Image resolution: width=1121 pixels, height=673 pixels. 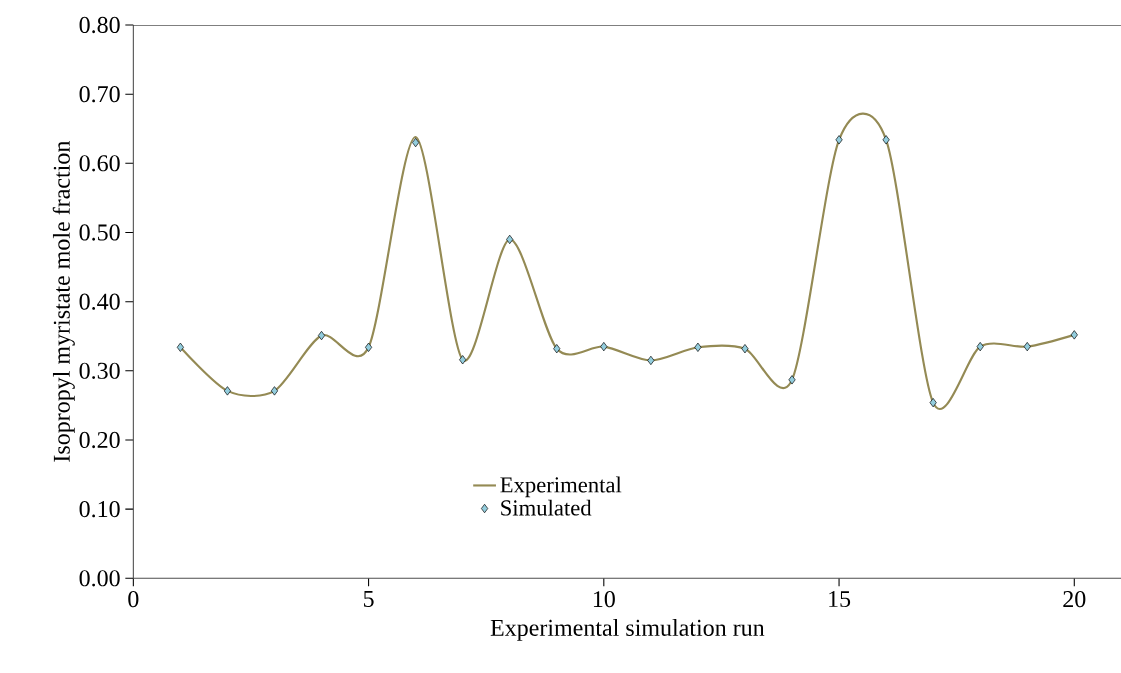 What do you see at coordinates (99, 440) in the screenshot?
I see `y-tick-label: 0.20` at bounding box center [99, 440].